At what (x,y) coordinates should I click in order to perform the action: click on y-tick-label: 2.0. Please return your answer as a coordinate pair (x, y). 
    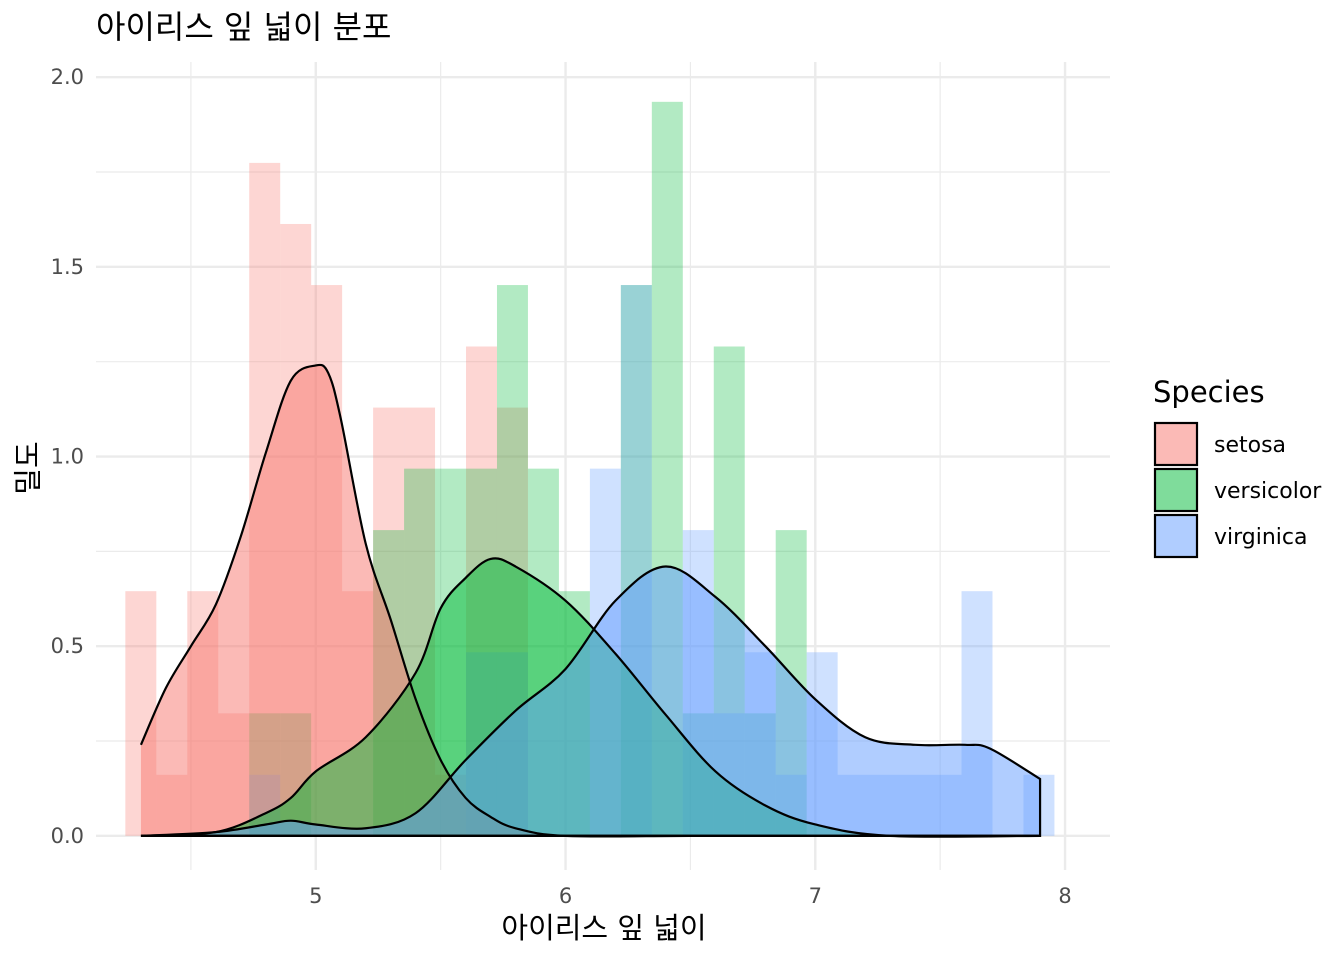
    Looking at the image, I should click on (67, 77).